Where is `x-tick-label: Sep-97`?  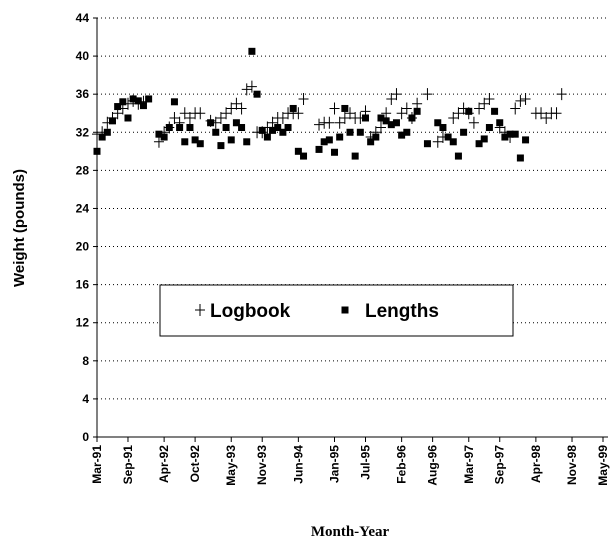 x-tick-label: Sep-97 is located at coordinates (500, 465).